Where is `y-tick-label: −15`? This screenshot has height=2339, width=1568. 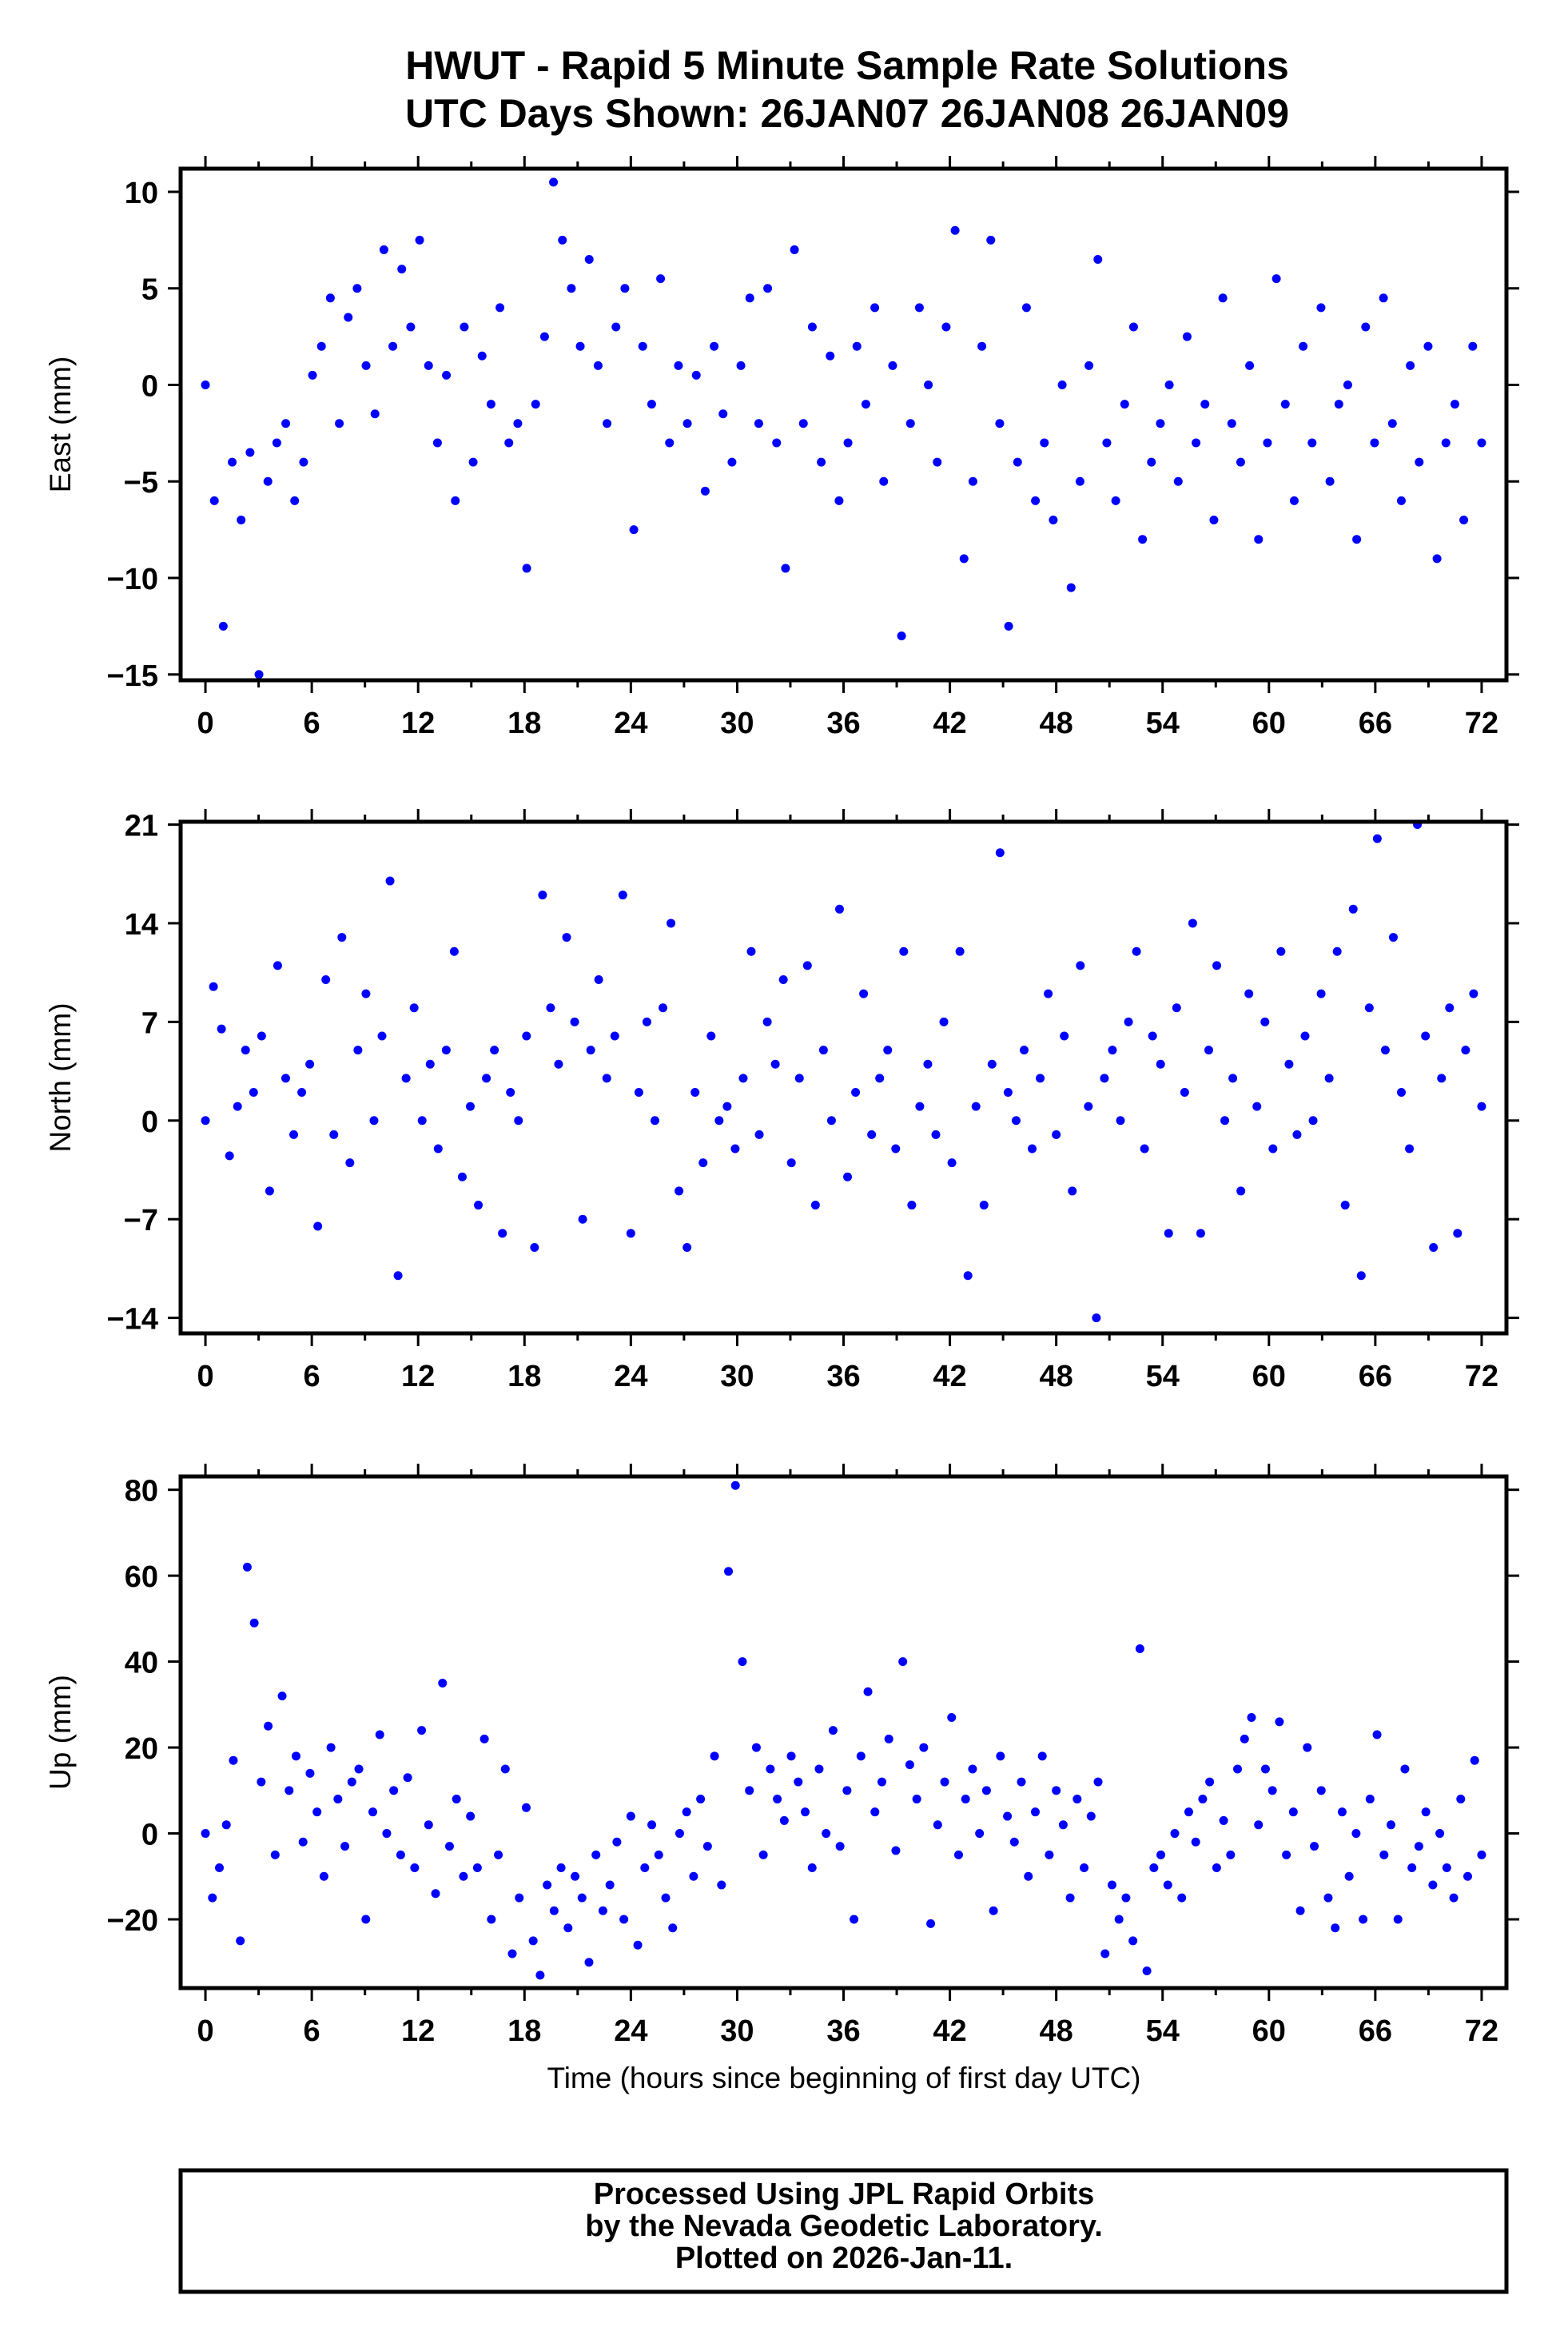 y-tick-label: −15 is located at coordinates (132, 676).